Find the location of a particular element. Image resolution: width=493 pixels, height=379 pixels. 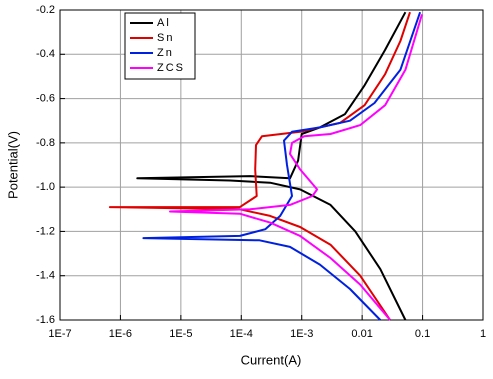

x-tick-label: 1E-7 is located at coordinates (59, 334).